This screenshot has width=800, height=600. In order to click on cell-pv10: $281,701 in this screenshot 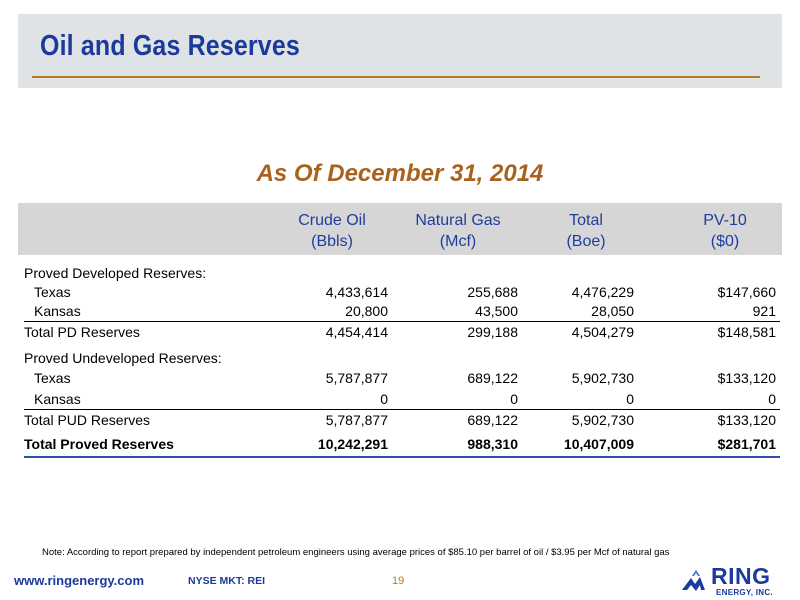, I will do `click(746, 444)`.